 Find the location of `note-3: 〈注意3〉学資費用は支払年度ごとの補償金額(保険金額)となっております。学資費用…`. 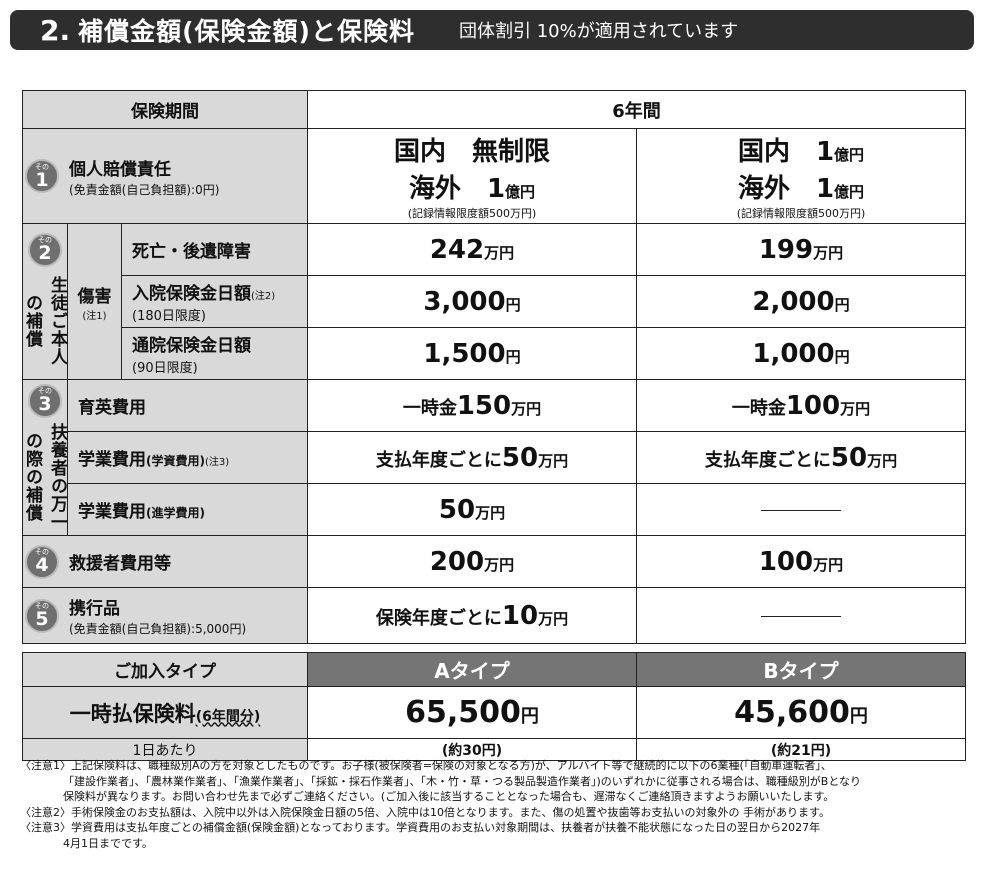

note-3: 〈注意3〉学資費用は支払年度ごとの補償金額(保険金額)となっております。学資費用… is located at coordinates (420, 827).